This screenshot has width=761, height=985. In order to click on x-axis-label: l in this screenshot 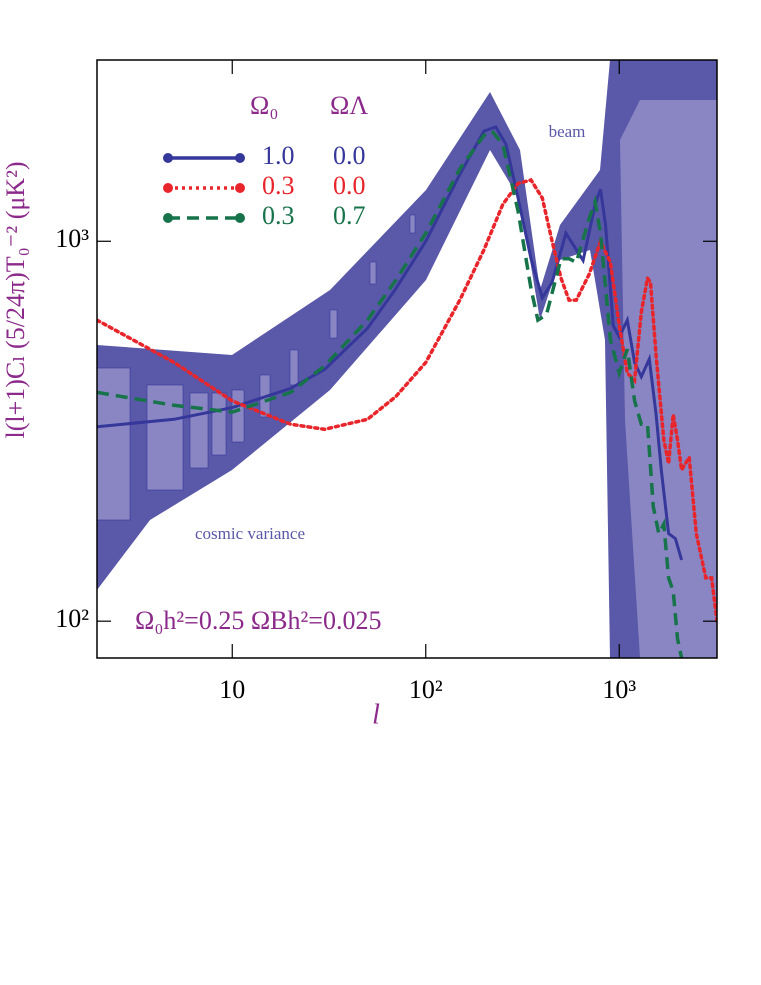, I will do `click(376, 714)`.